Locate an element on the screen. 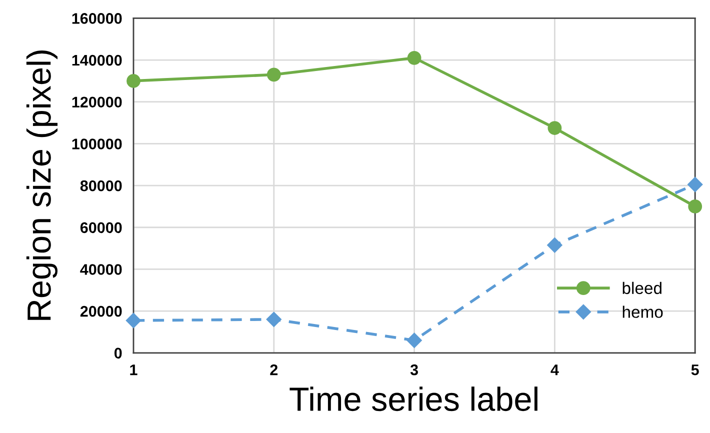 The image size is (710, 433). y-tick-label: 60000 is located at coordinates (101, 228).